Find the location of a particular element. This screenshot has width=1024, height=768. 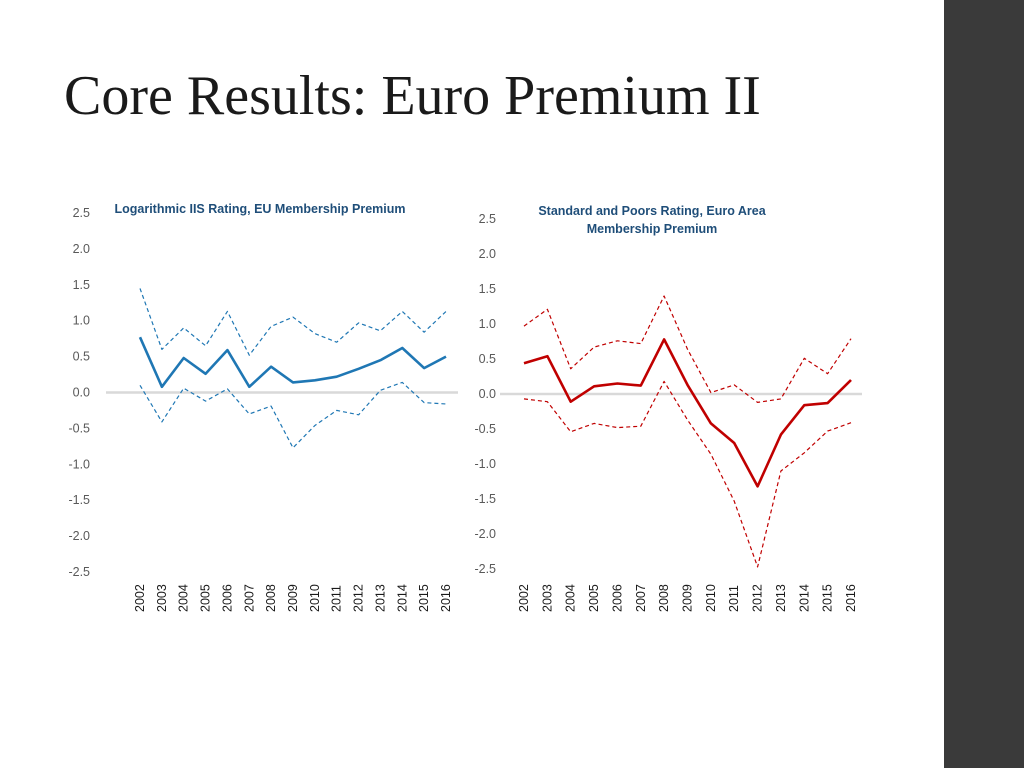

right-x-tick-label: 2011 is located at coordinates (734, 598).